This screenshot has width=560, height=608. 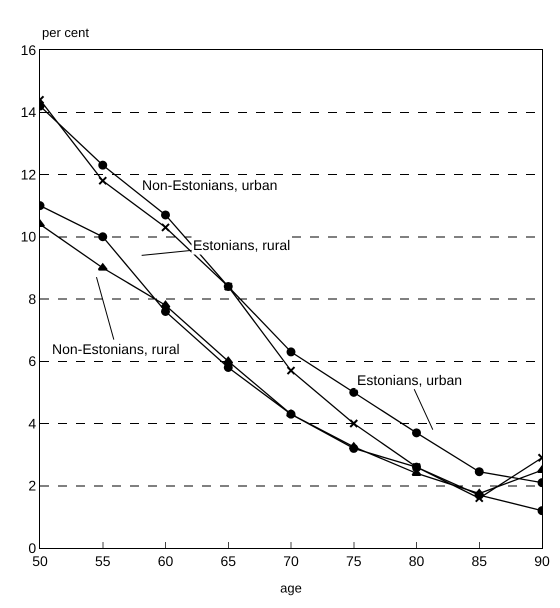 I want to click on x-tick-label: 55, so click(x=102, y=560).